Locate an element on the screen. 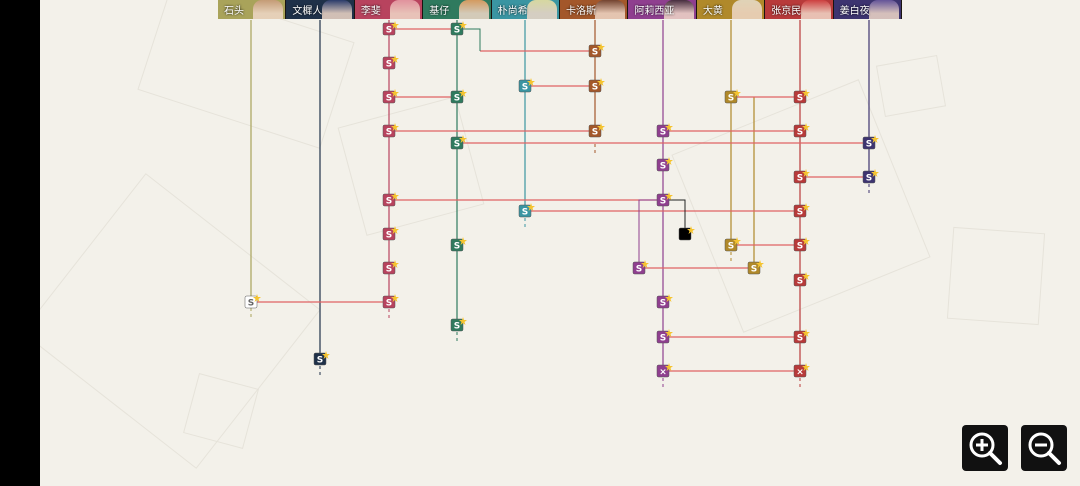 This screenshot has width=1080, height=486. zoom-in-button is located at coordinates (985, 448).